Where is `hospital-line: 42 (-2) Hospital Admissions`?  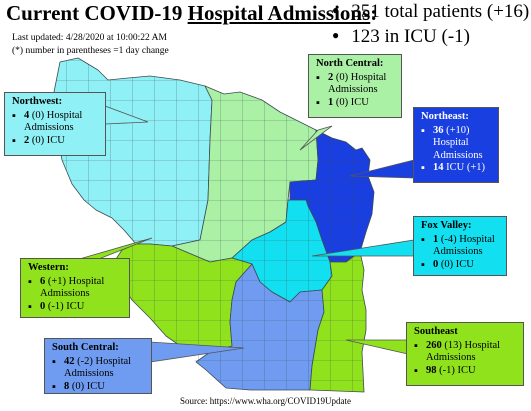 hospital-line: 42 (-2) Hospital Admissions is located at coordinates (99, 368).